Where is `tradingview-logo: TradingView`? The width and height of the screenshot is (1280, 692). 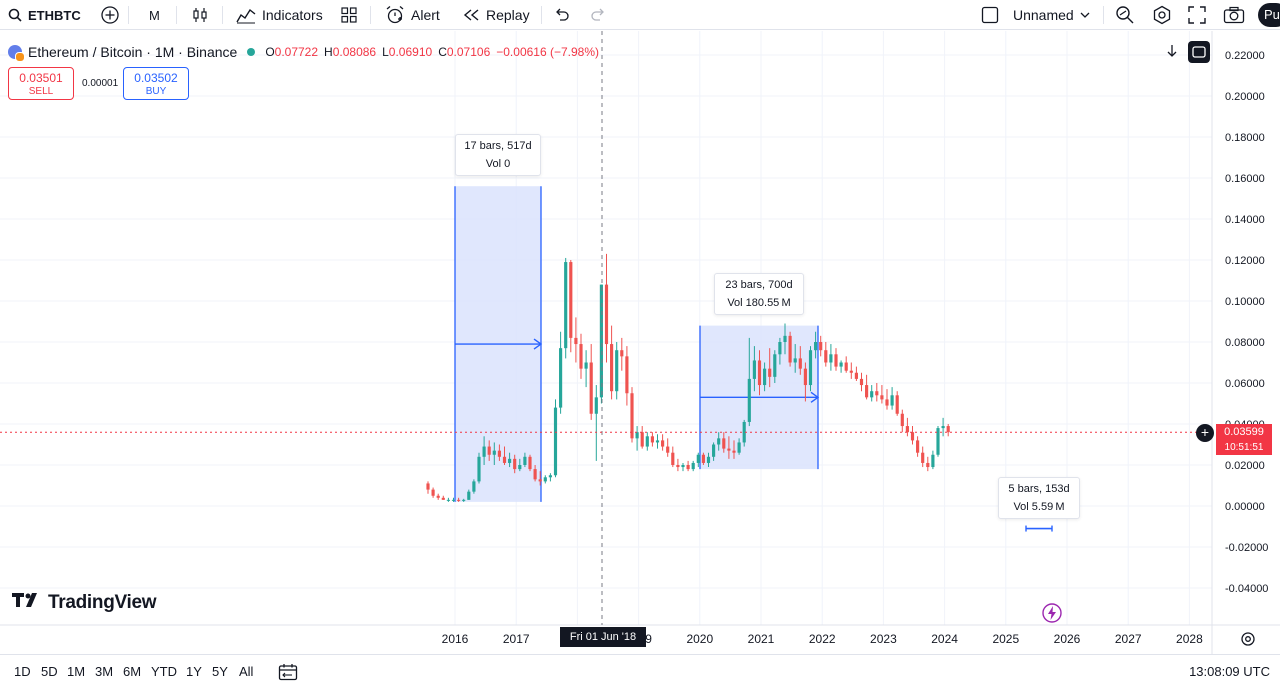
tradingview-logo: TradingView is located at coordinates (84, 603).